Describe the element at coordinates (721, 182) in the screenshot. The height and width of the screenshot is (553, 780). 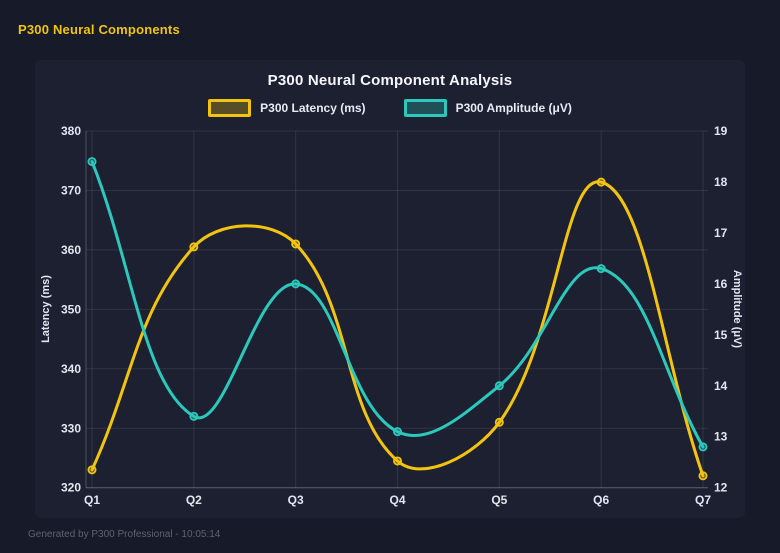
I see `svg-text: 18` at that location.